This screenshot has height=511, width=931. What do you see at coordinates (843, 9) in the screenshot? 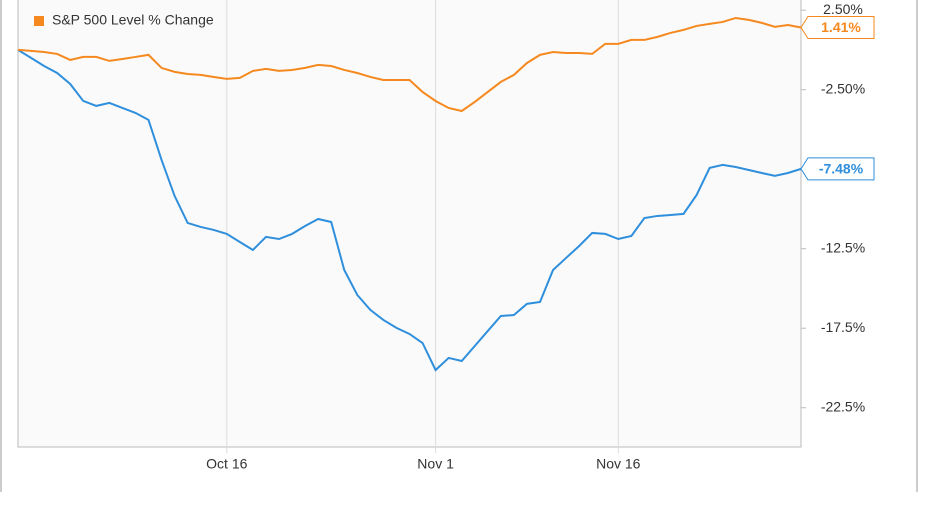
I see `y-tick-label: 2.50%` at bounding box center [843, 9].